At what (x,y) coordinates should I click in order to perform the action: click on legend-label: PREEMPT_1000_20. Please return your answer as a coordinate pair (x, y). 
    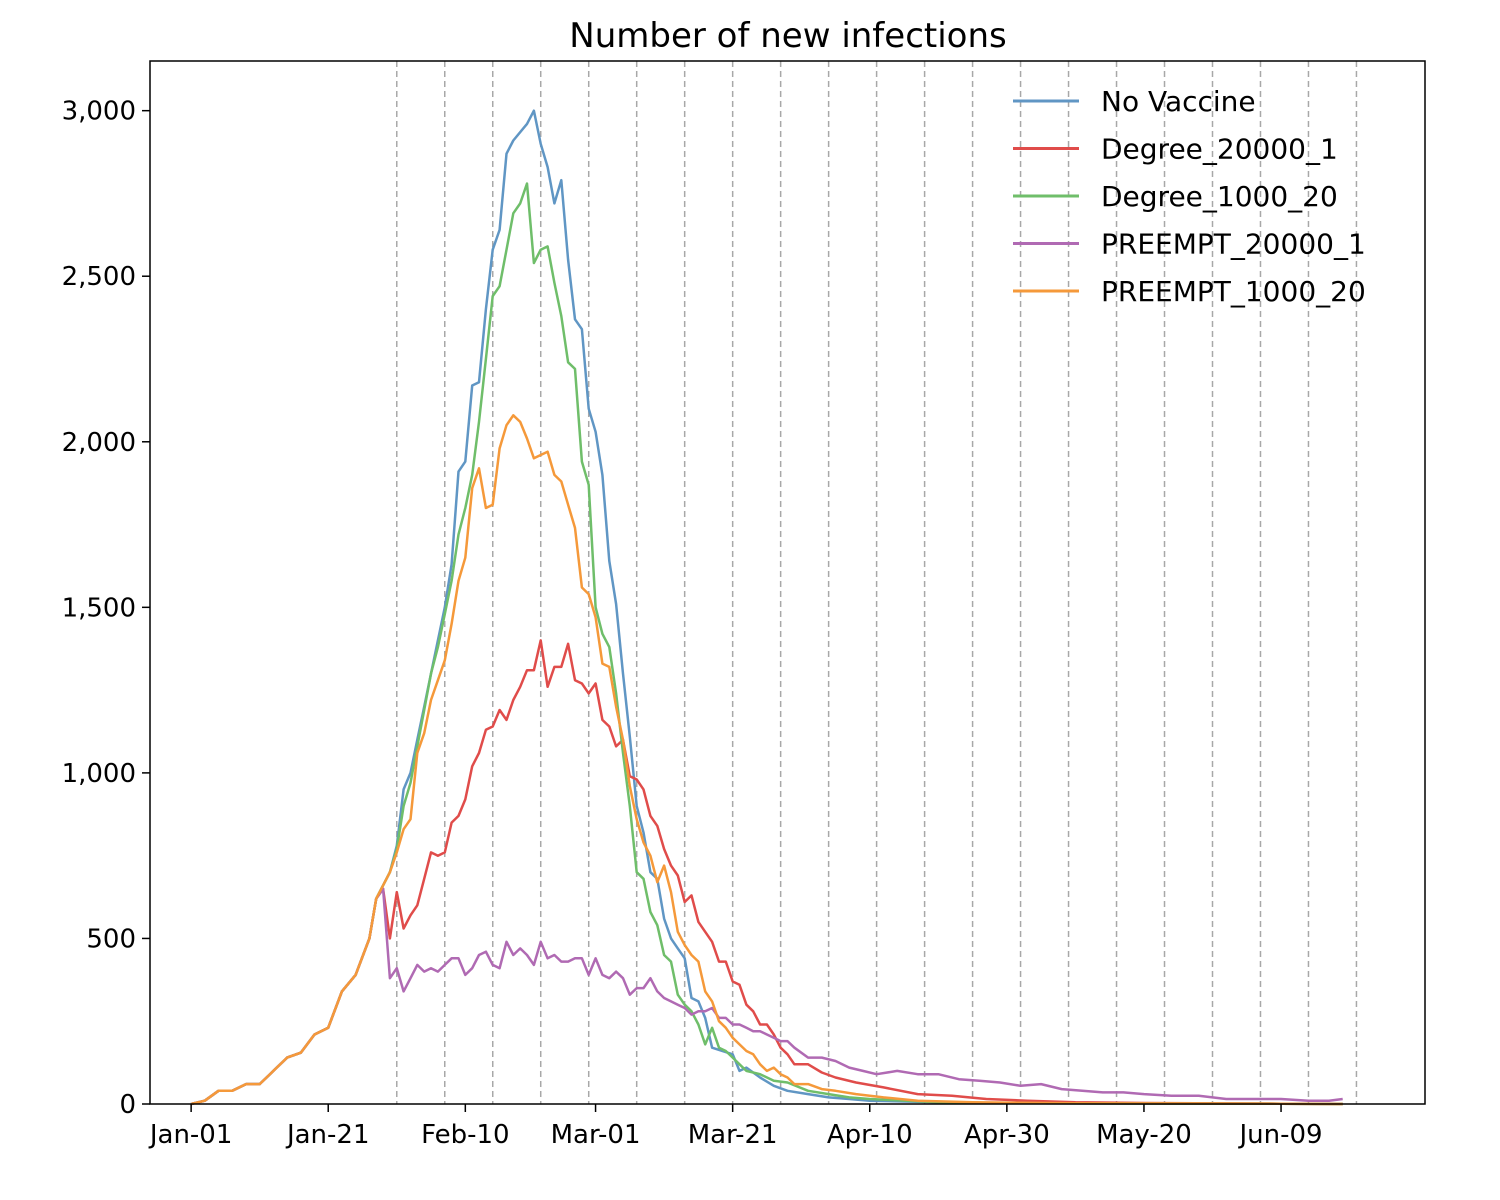
    Looking at the image, I should click on (1233, 291).